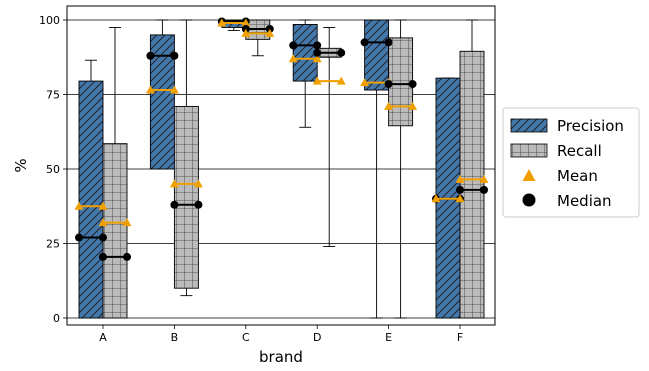  What do you see at coordinates (584, 201) in the screenshot?
I see `legend-label-median: Median` at bounding box center [584, 201].